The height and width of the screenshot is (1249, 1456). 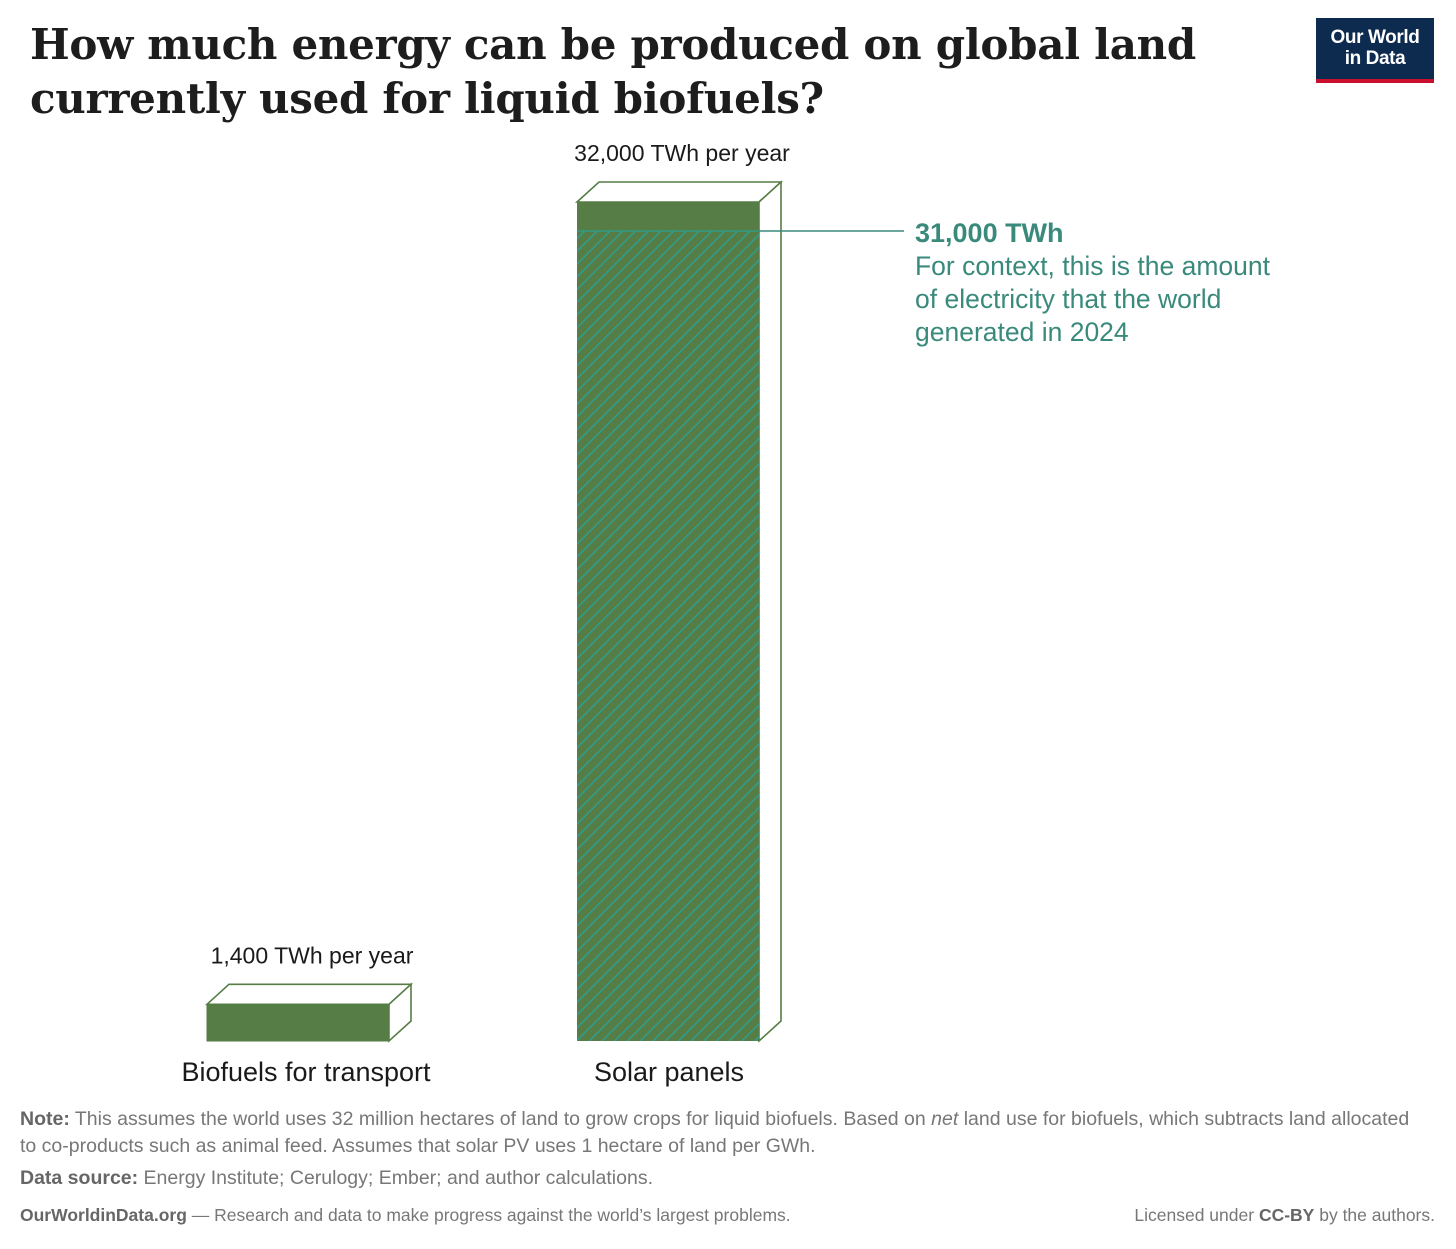 What do you see at coordinates (1375, 58) in the screenshot?
I see `logo-line-2: in Data` at bounding box center [1375, 58].